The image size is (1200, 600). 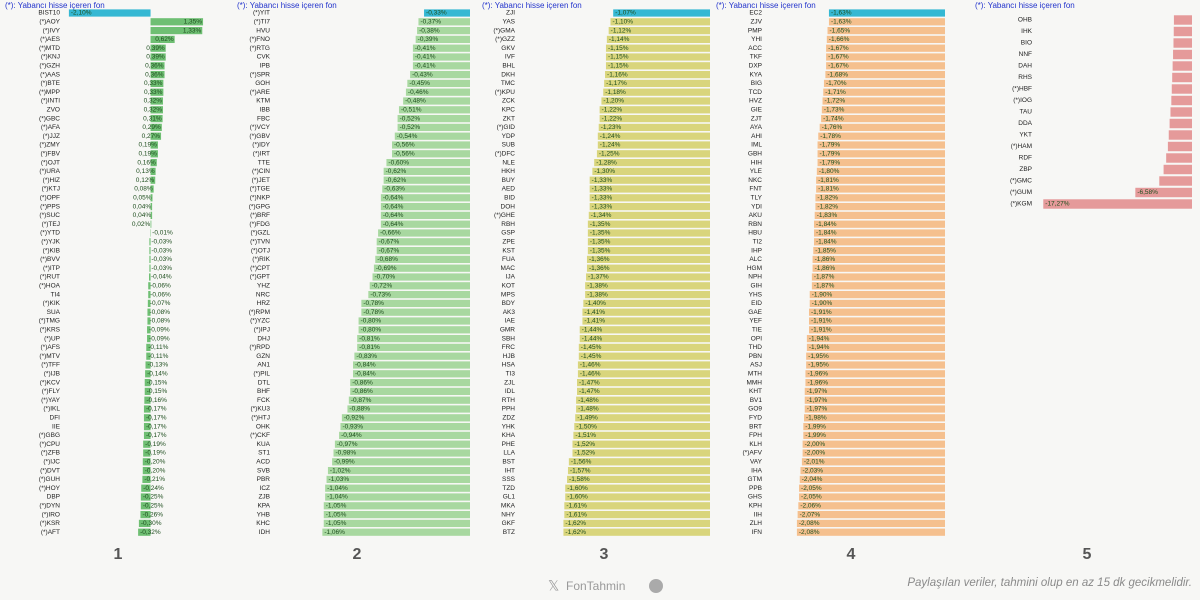 I want to click on category-label: (*)KGM, so click(x=1021, y=204).